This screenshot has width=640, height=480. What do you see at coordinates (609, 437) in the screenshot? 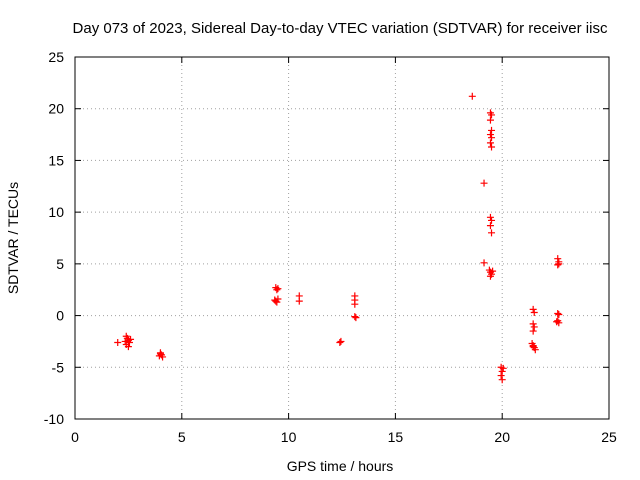
I see `x-tick-label: 25` at bounding box center [609, 437].